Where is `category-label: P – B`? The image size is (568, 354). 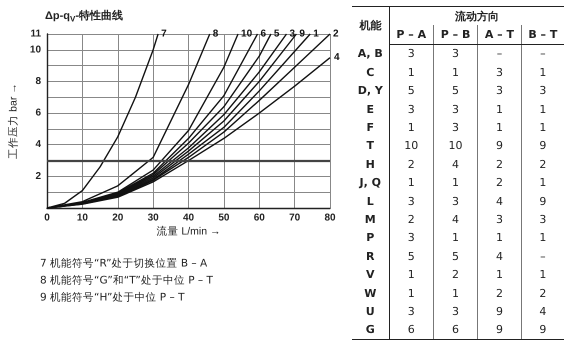 category-label: P – B is located at coordinates (455, 34).